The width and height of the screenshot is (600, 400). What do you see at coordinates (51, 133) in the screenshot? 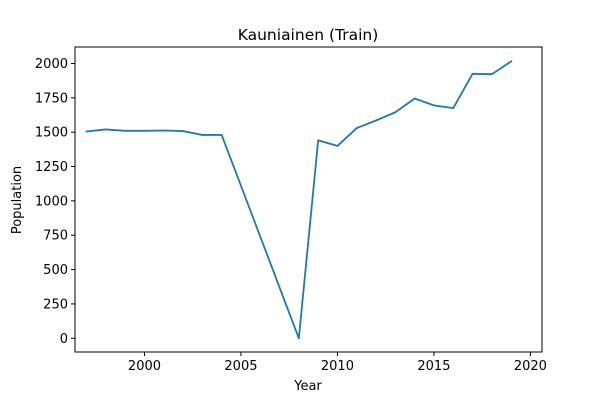
I see `y-tick-label: 1500` at bounding box center [51, 133].